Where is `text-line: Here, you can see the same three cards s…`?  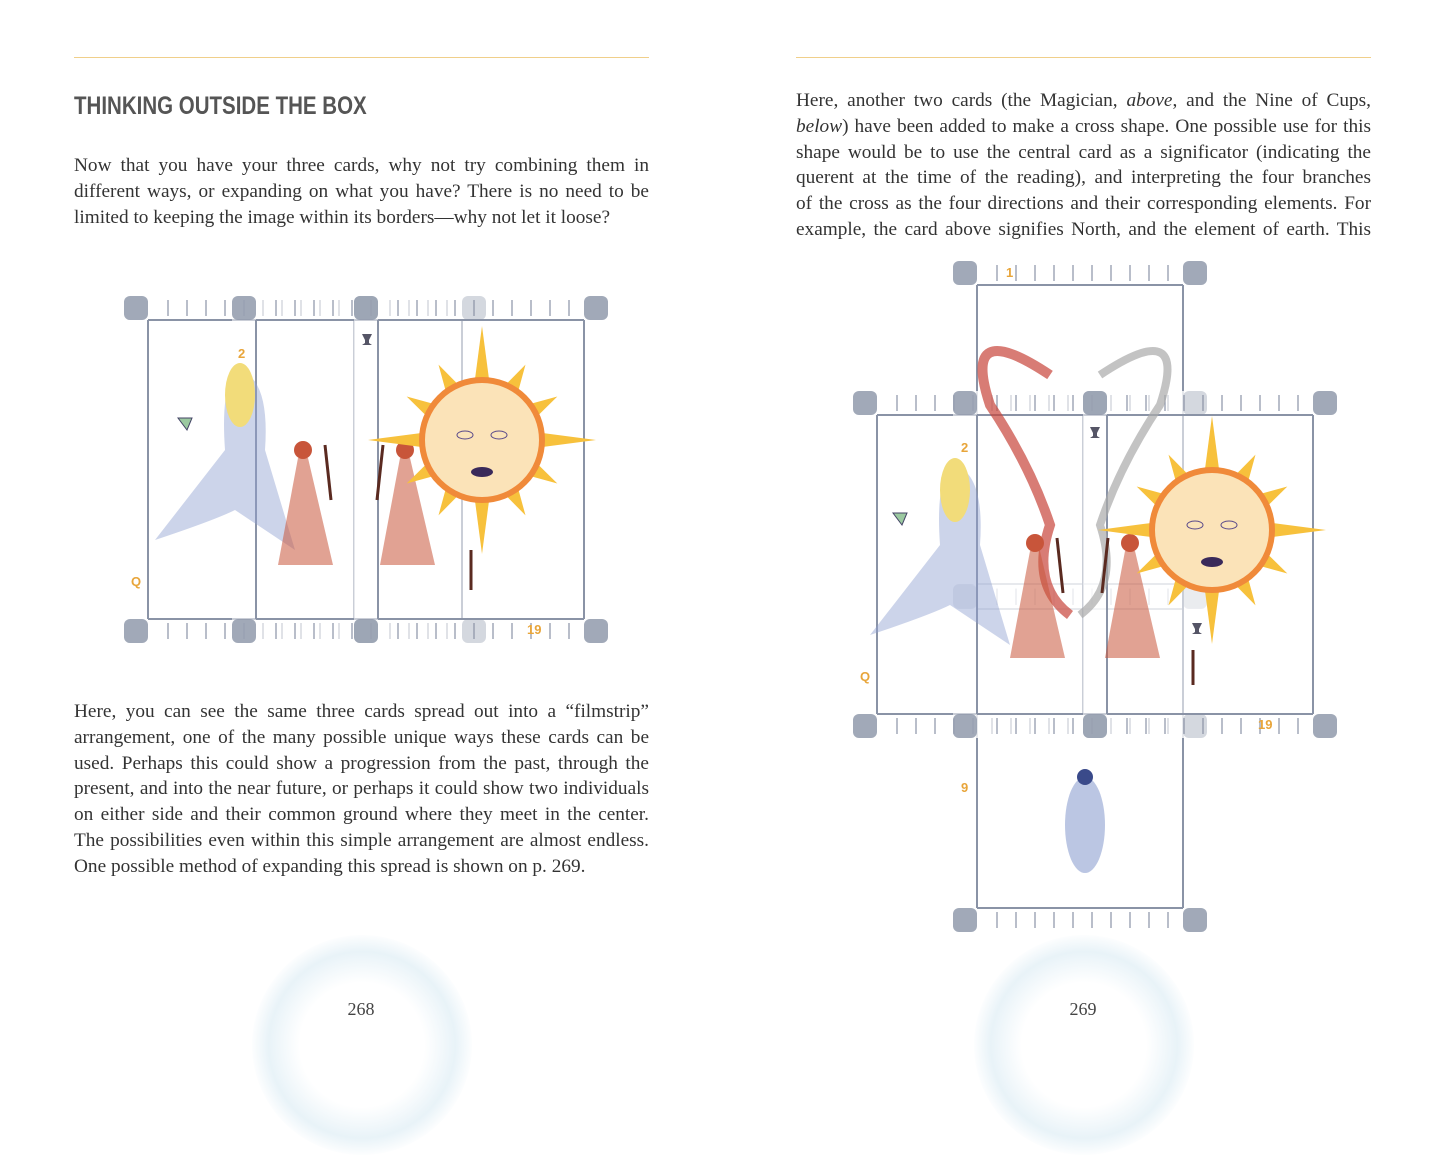 text-line: Here, you can see the same three cards s… is located at coordinates (361, 711).